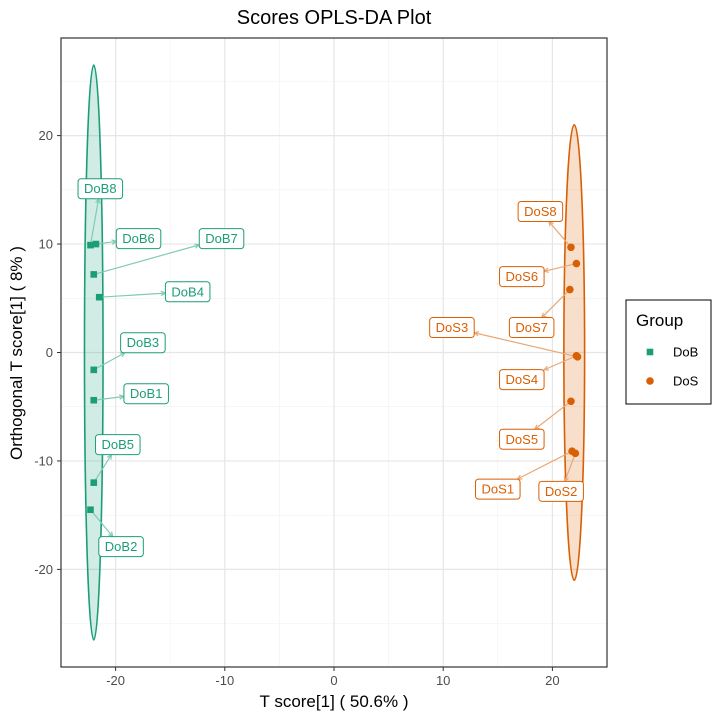 Image resolution: width=720 pixels, height=720 pixels. What do you see at coordinates (16, 353) in the screenshot?
I see `y-axis-title: Orthogonal T score[1] ( 8% )` at bounding box center [16, 353].